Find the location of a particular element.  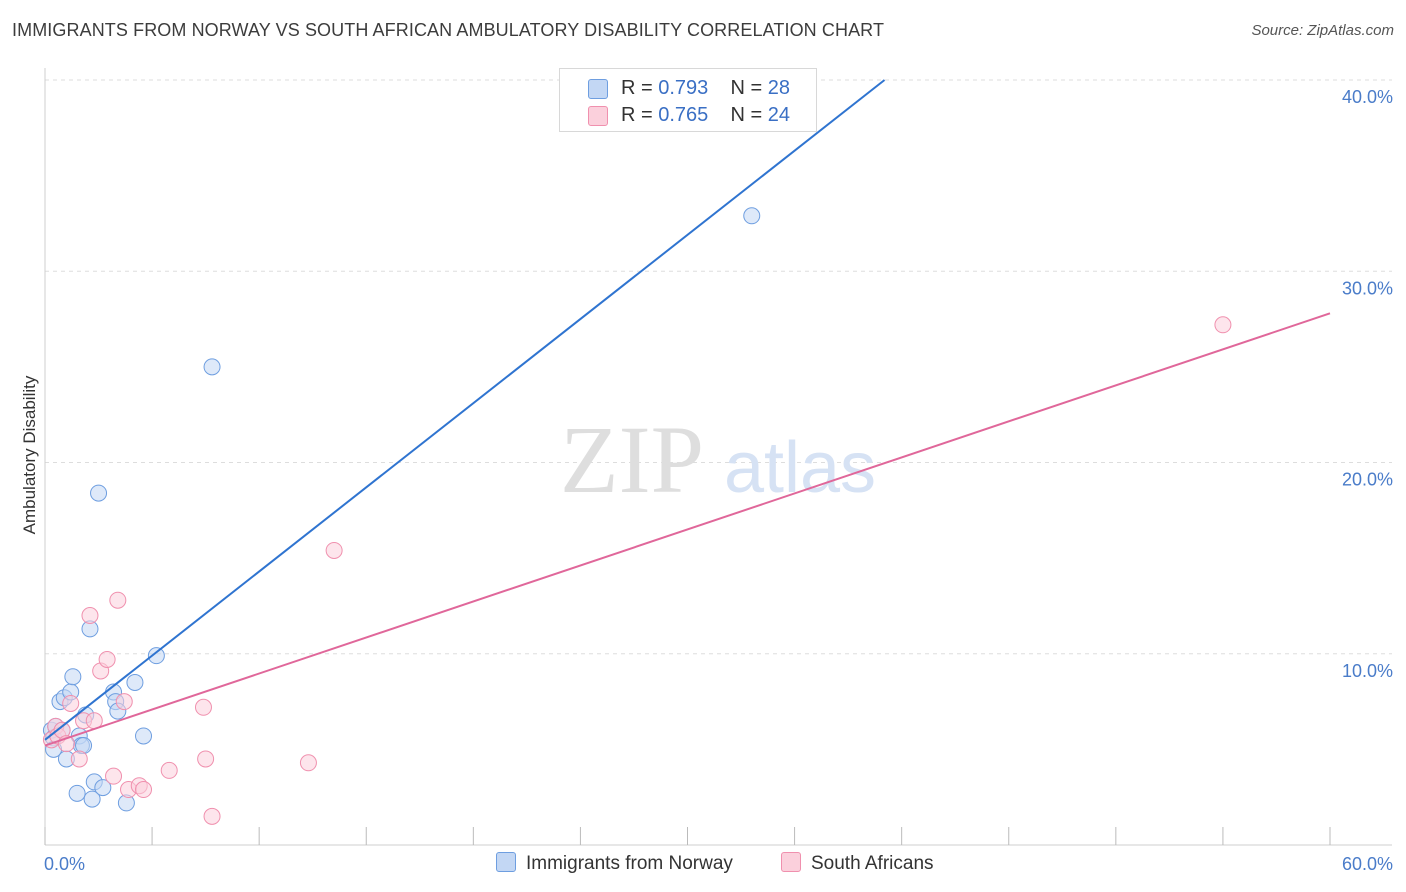

y-tick-label-3: 40.0% is located at coordinates (1367, 97).